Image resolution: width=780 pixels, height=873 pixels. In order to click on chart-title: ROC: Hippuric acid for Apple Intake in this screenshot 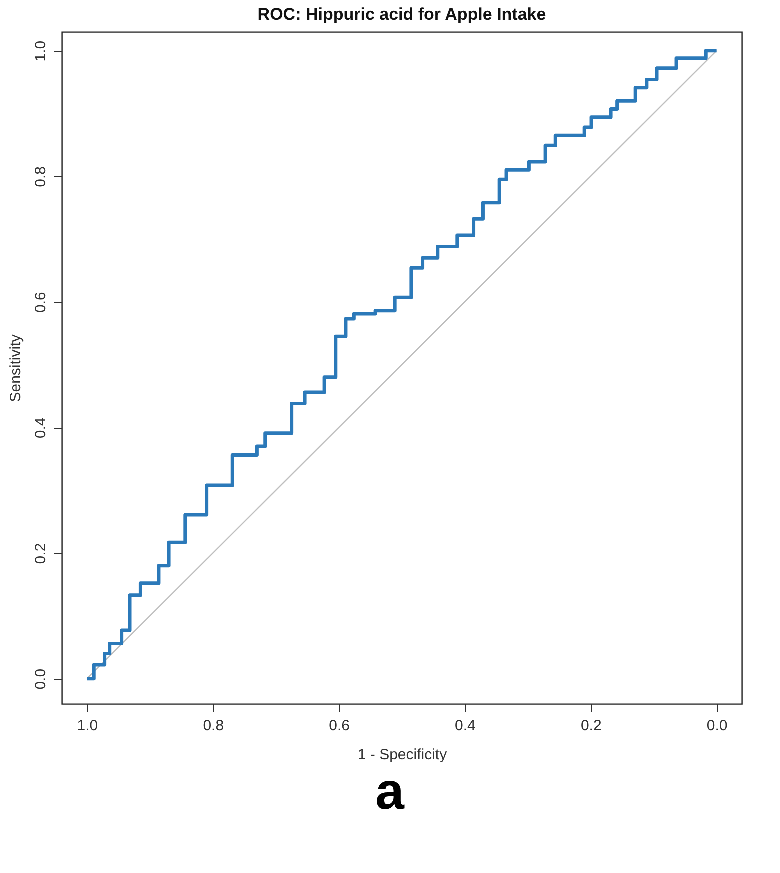, I will do `click(402, 14)`.